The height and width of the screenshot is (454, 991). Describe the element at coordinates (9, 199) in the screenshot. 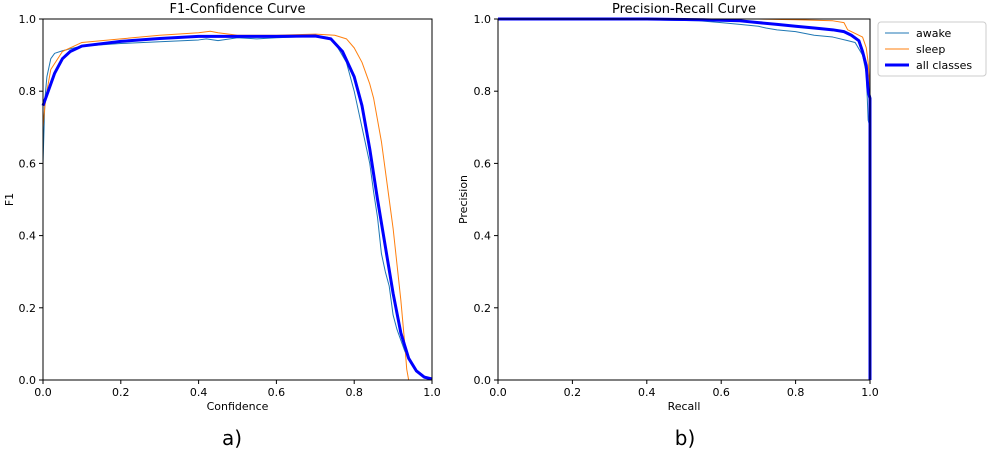

I see `y-axis-label: F1` at that location.